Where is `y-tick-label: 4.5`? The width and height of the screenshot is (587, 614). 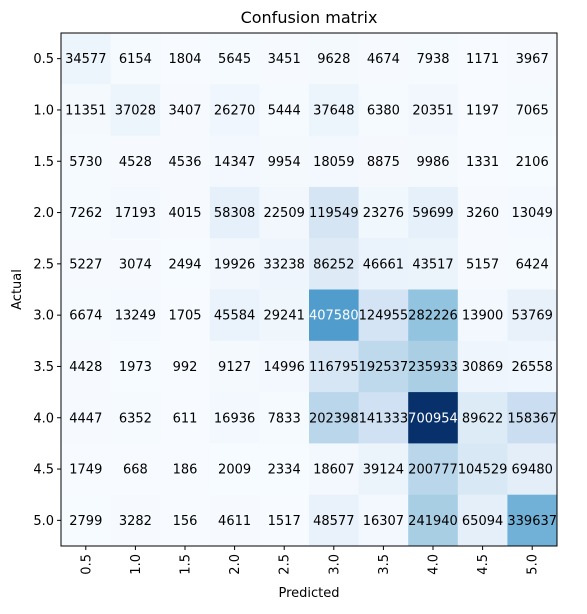 y-tick-label: 4.5 is located at coordinates (43, 470).